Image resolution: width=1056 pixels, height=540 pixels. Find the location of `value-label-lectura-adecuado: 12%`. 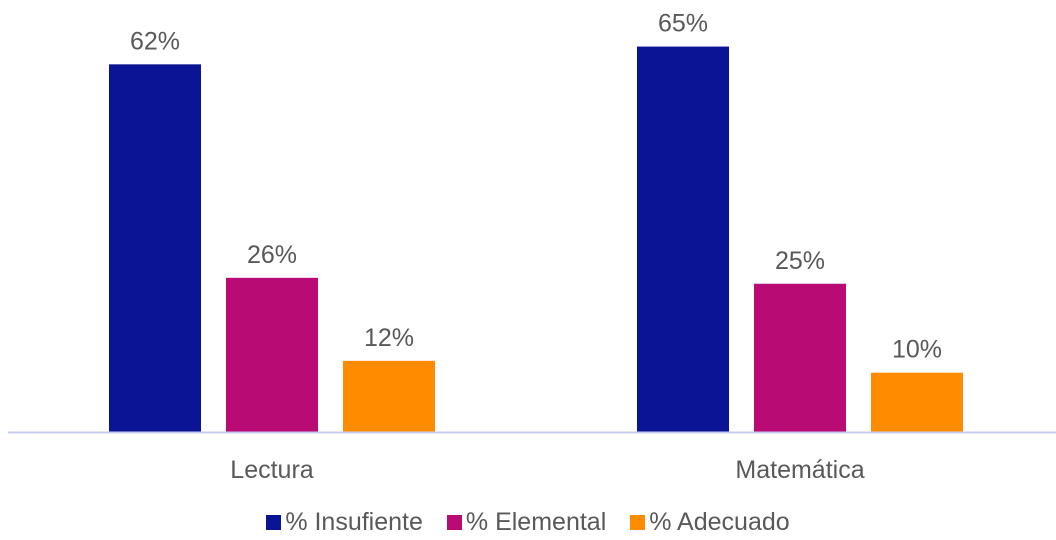

value-label-lectura-adecuado: 12% is located at coordinates (389, 338).